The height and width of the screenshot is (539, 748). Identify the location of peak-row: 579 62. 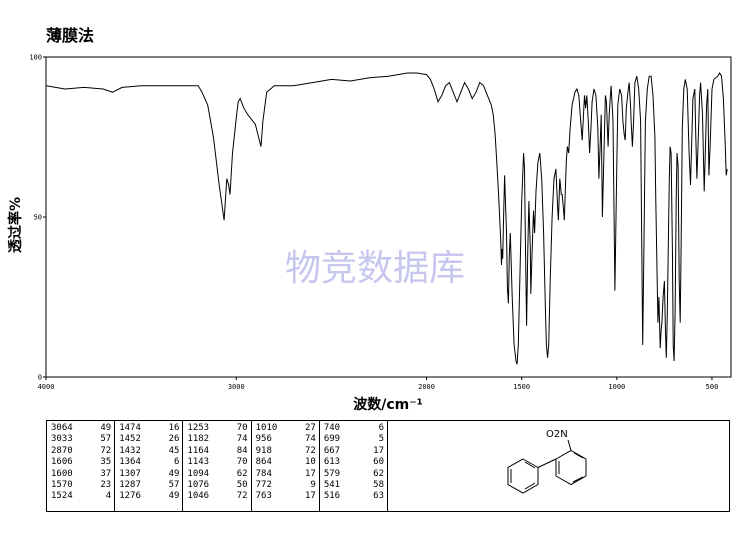
(354, 474).